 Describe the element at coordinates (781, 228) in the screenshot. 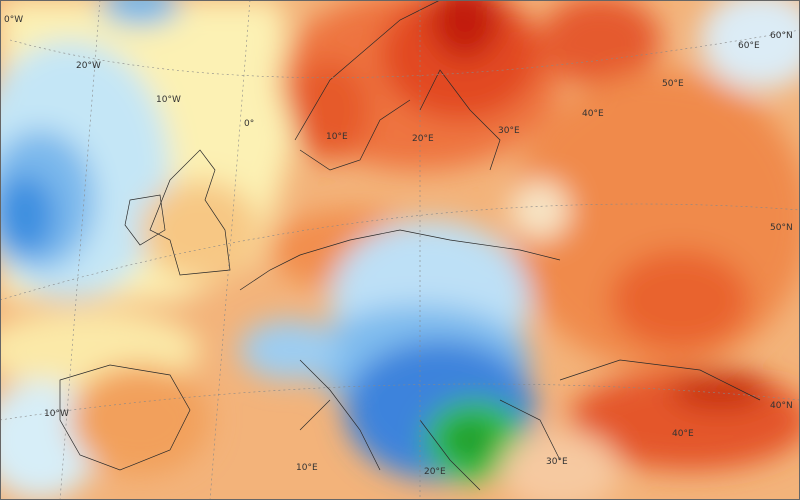

I see `lat-label: 50°N` at that location.